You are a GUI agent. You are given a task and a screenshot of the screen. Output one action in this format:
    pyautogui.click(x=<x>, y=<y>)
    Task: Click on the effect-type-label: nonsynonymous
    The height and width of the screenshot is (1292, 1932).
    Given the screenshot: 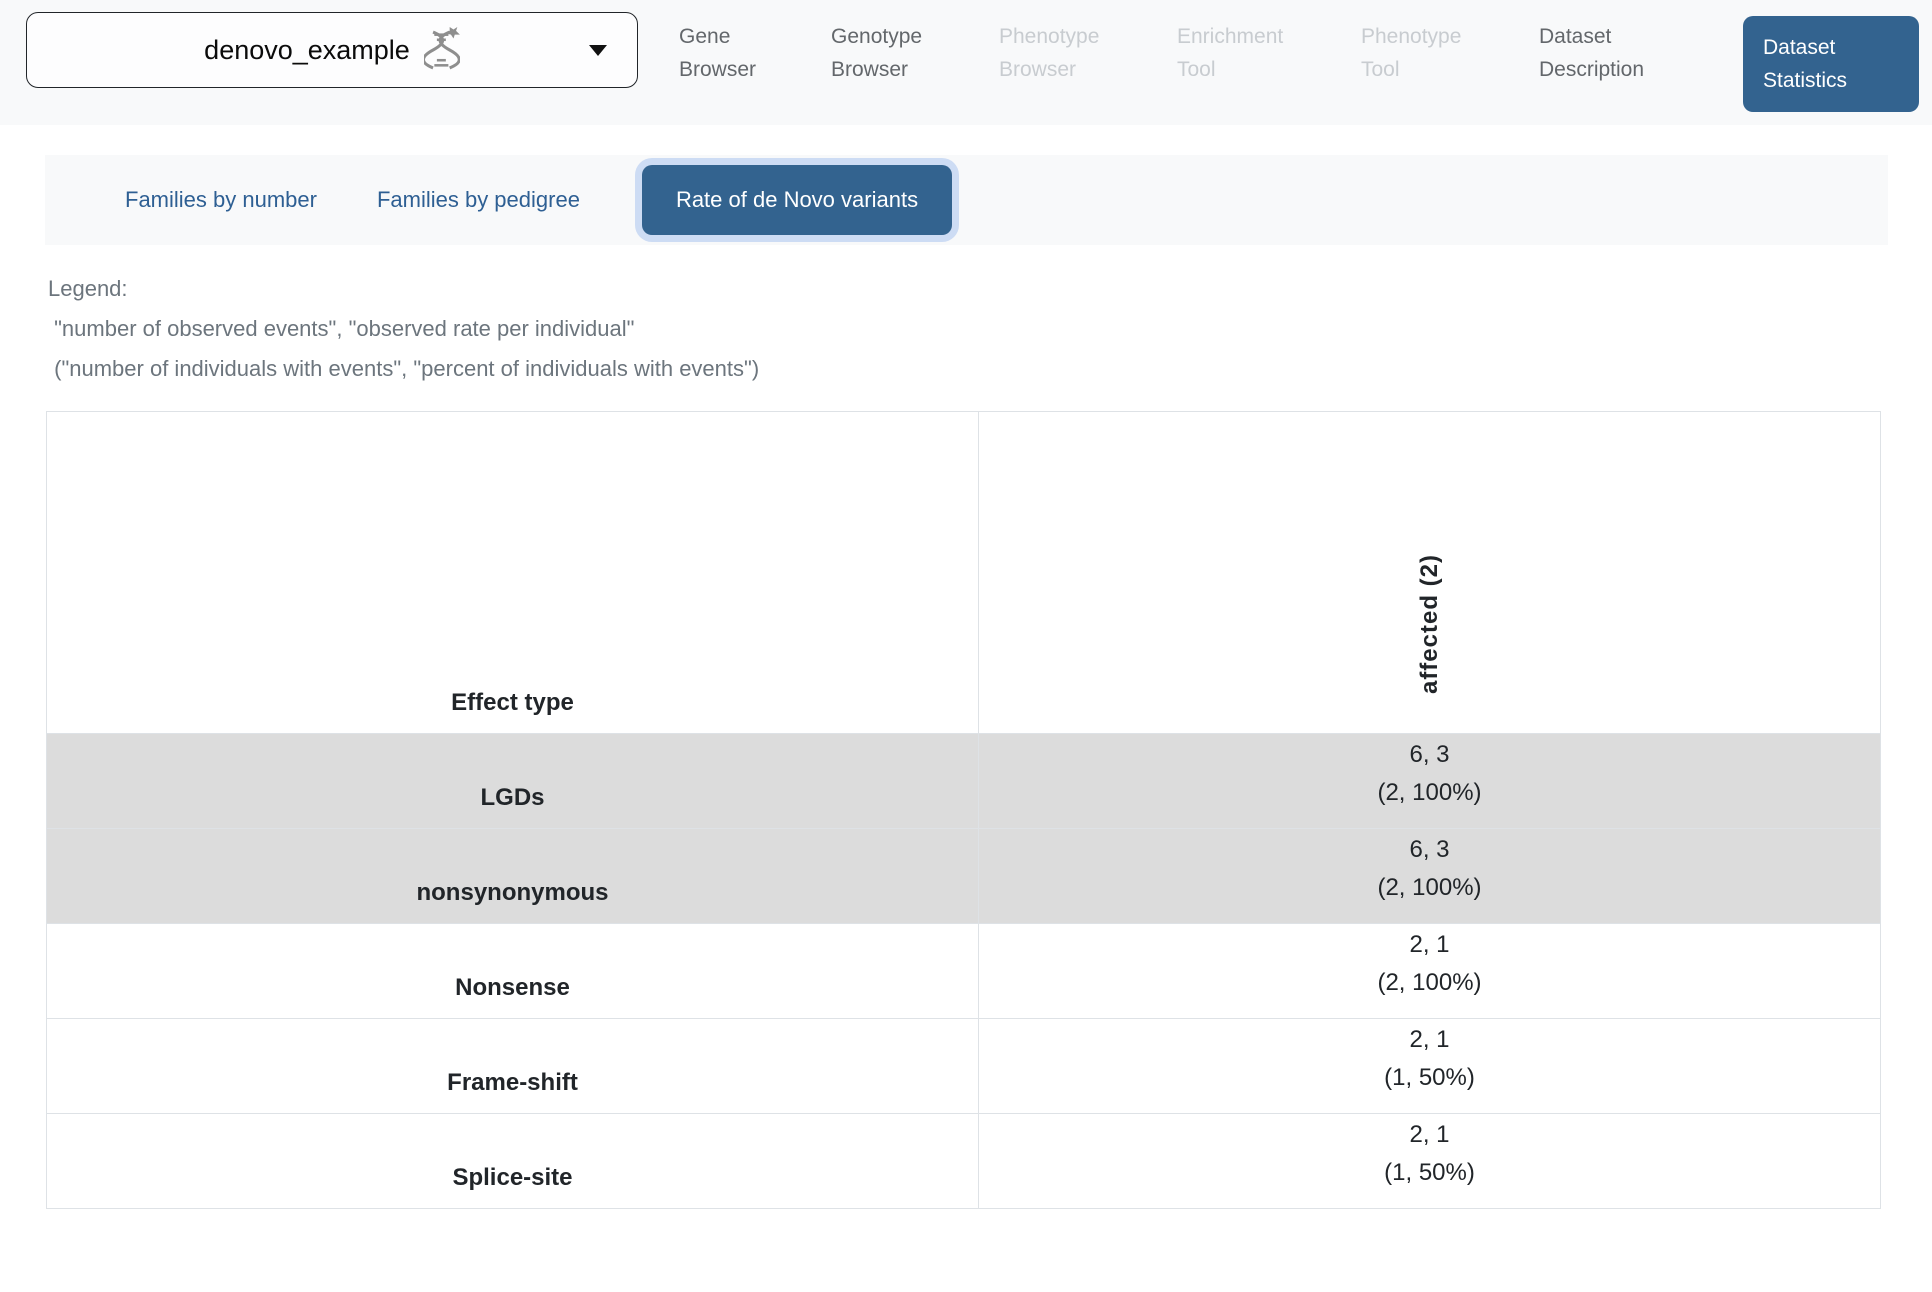 What is the action you would take?
    pyautogui.click(x=512, y=892)
    